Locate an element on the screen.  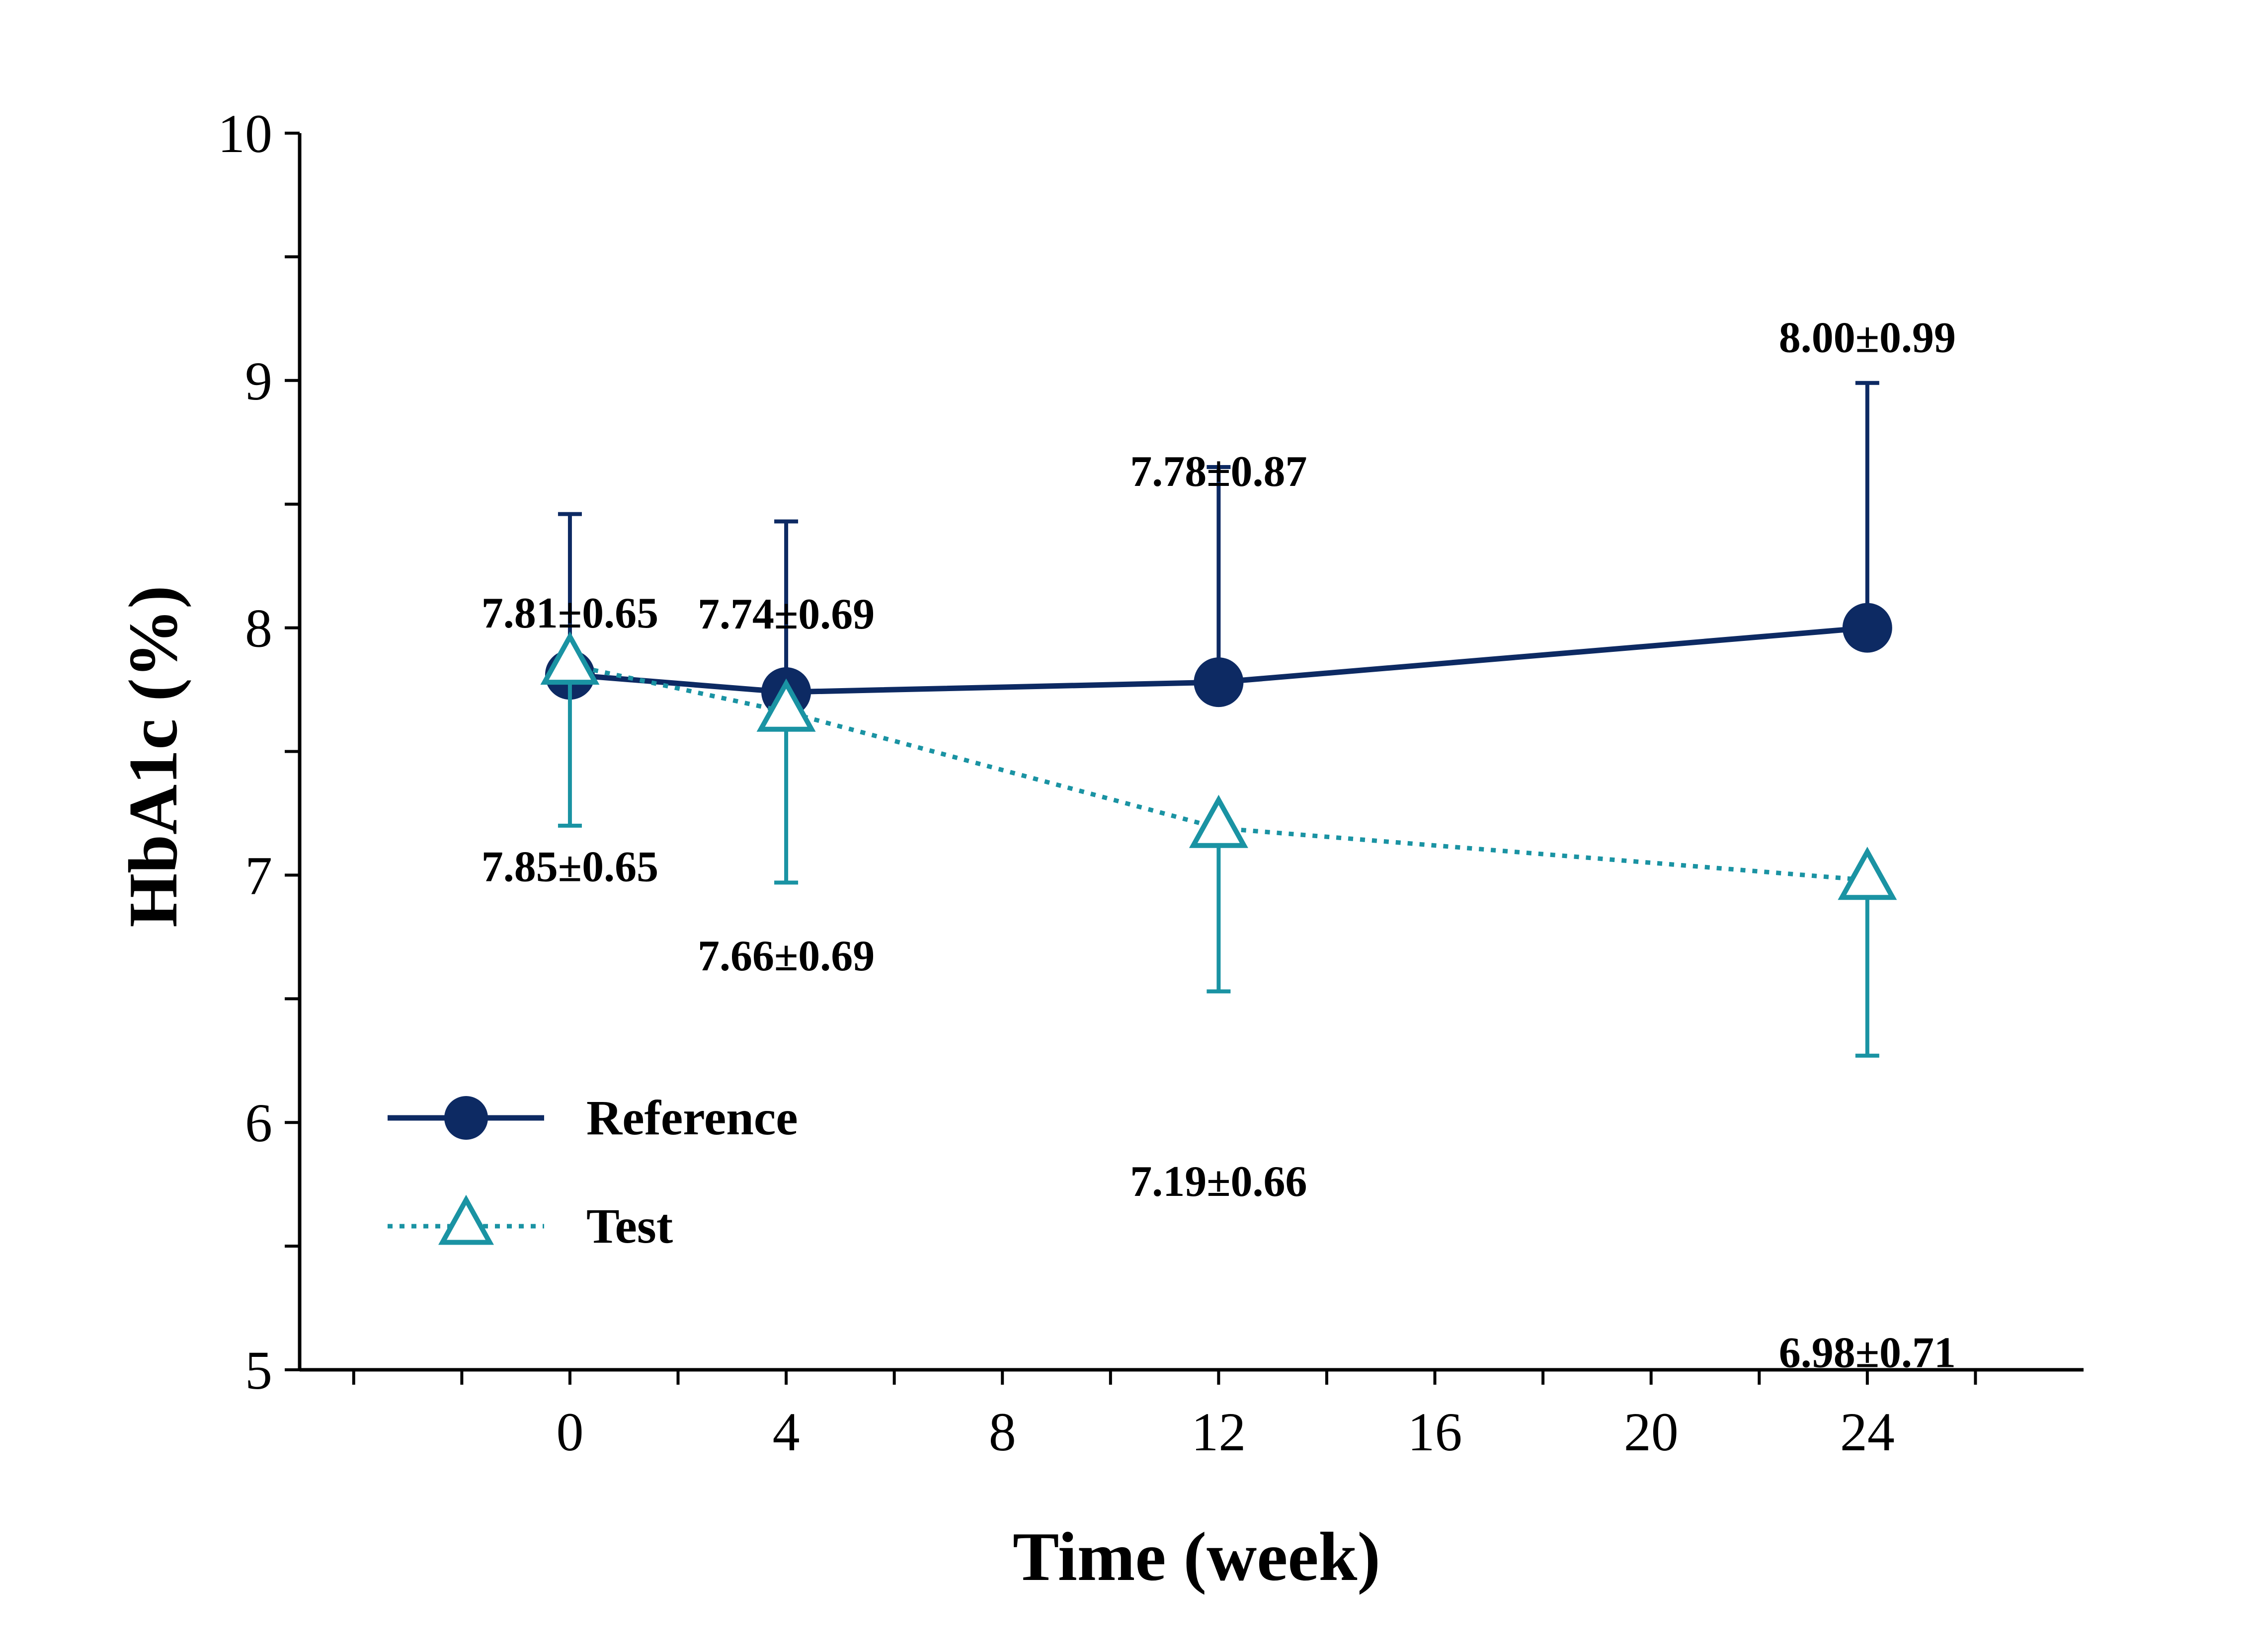
x-tick-label: 4 is located at coordinates (786, 1432).